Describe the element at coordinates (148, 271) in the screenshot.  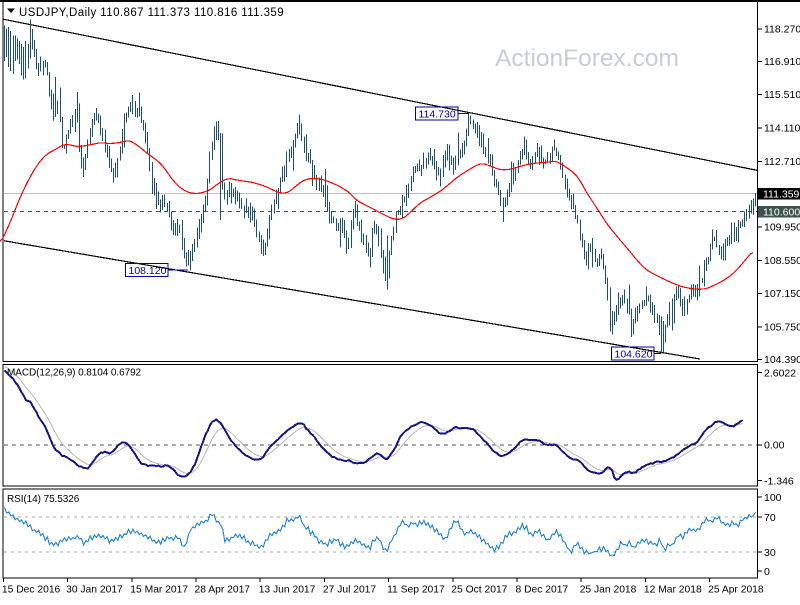
I see `svg-text: 108.120` at that location.